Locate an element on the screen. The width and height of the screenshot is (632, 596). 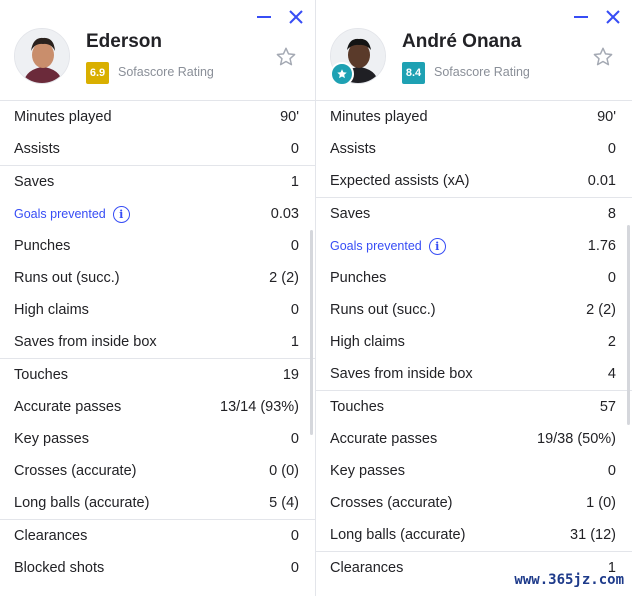
stat-row: Touches 57 is located at coordinates (474, 407).